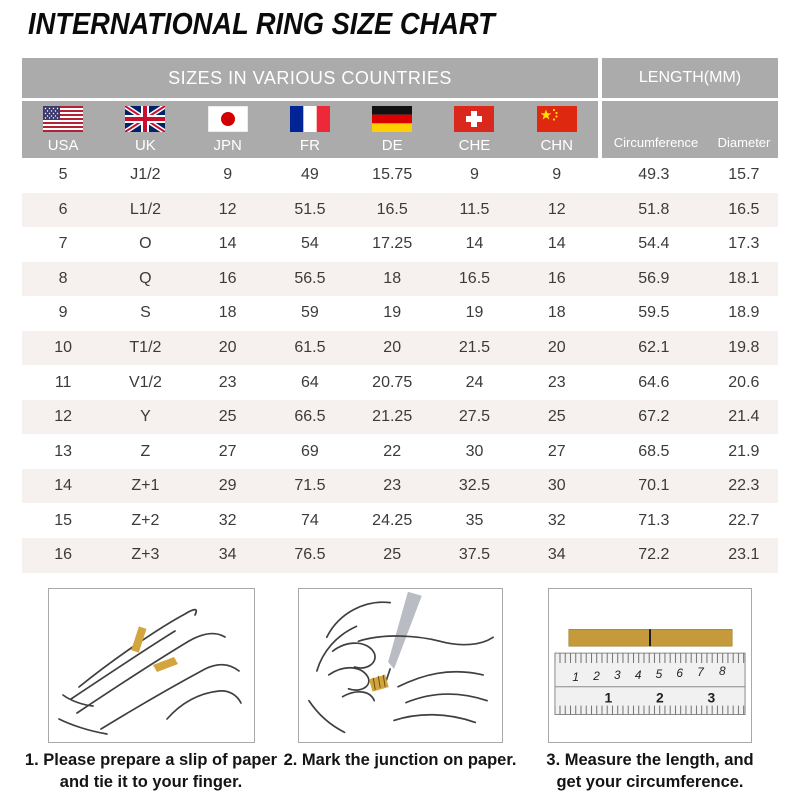 The width and height of the screenshot is (800, 800). Describe the element at coordinates (650, 684) in the screenshot. I see `ruler` at that location.